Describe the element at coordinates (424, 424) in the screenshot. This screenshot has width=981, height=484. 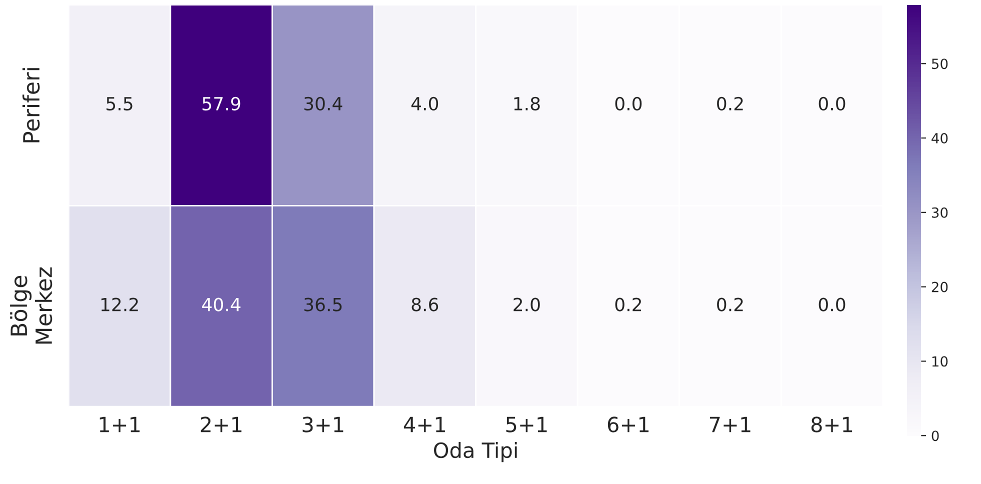
I see `x-tick-label: 4+1` at that location.